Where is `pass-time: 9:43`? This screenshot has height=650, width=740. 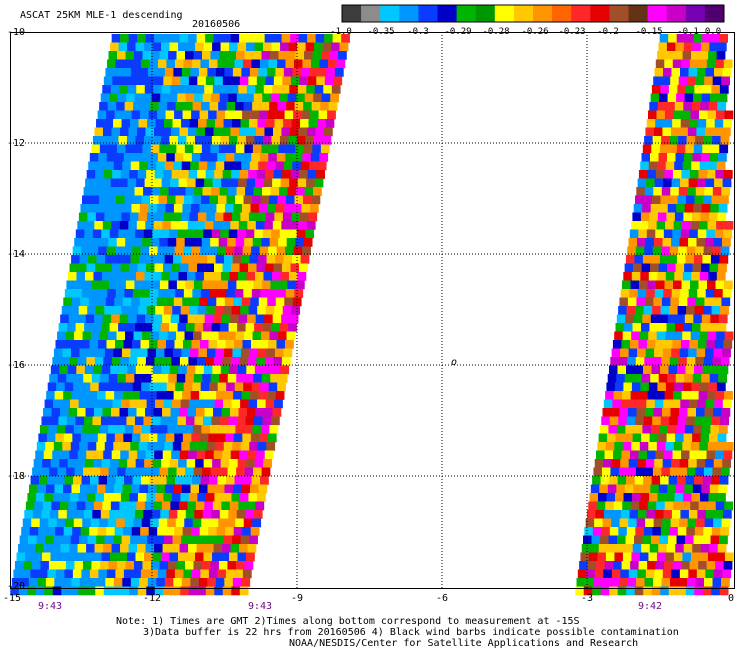 pass-time: 9:43 is located at coordinates (50, 606).